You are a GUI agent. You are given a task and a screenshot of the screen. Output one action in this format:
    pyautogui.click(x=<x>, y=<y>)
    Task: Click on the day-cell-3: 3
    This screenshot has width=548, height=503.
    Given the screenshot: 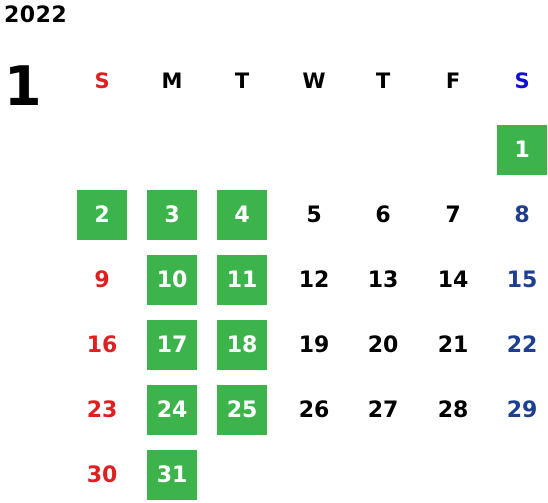 What is the action you would take?
    pyautogui.click(x=172, y=215)
    